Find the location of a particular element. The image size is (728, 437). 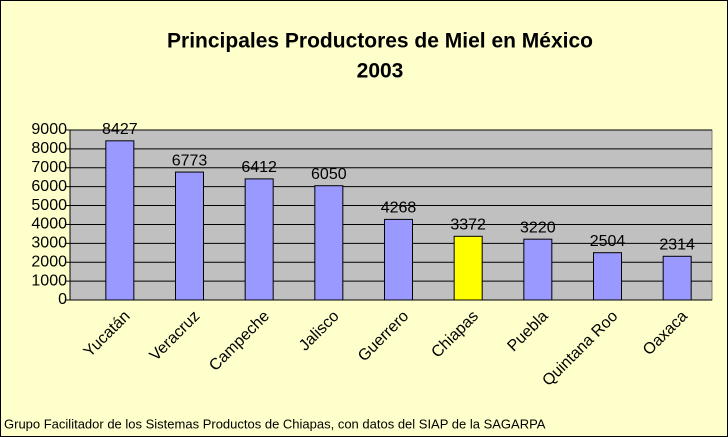

y-tick-label: 3000 is located at coordinates (49, 243).